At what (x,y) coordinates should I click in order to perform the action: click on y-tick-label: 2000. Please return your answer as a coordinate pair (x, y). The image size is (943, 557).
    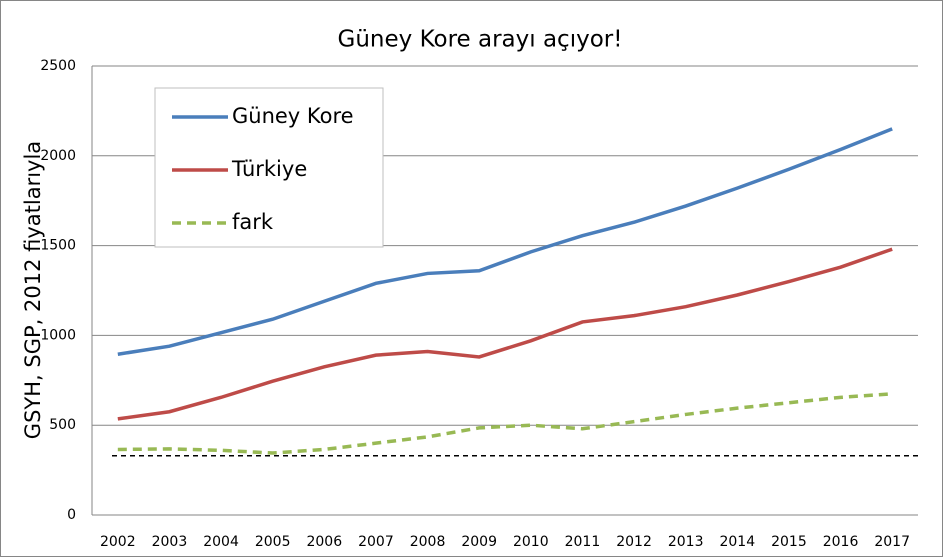
    Looking at the image, I should click on (58, 156).